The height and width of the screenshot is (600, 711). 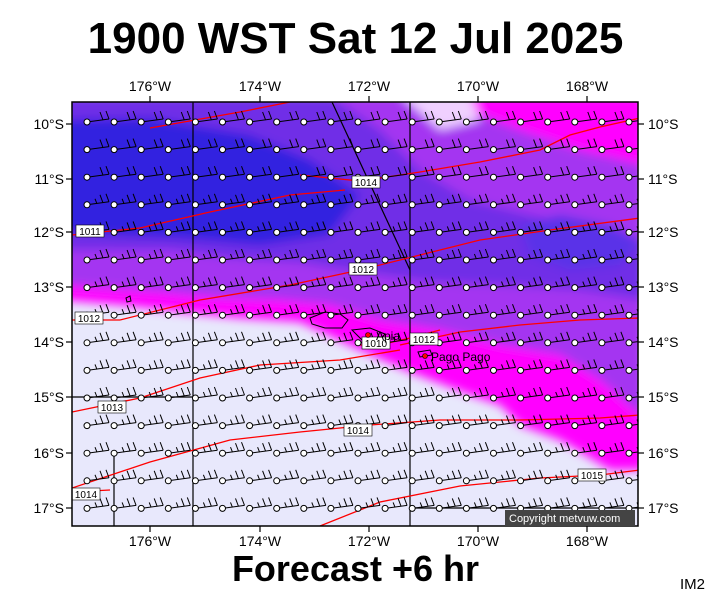 I want to click on blue-core-east, so click(x=579, y=242).